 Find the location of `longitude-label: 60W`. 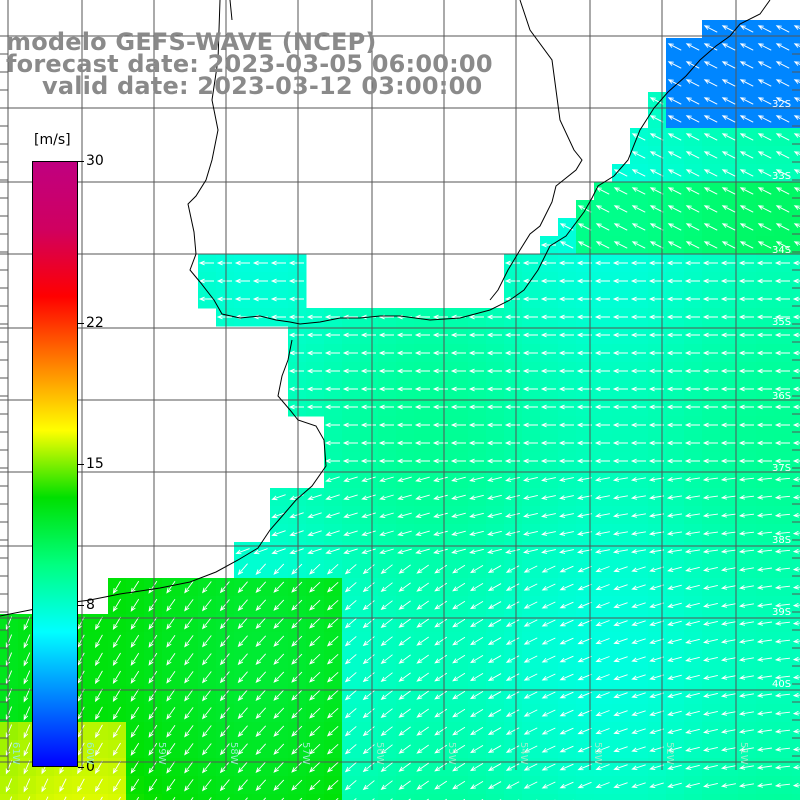

longitude-label: 60W is located at coordinates (89, 753).